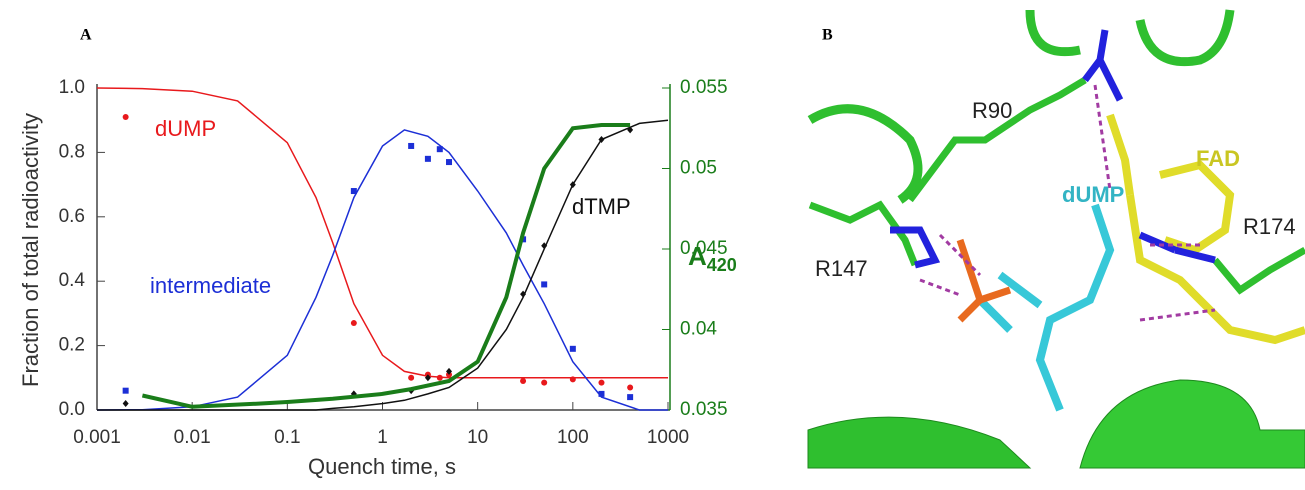 Image resolution: width=1305 pixels, height=490 pixels. I want to click on y2-tick-label: 0.045, so click(704, 248).